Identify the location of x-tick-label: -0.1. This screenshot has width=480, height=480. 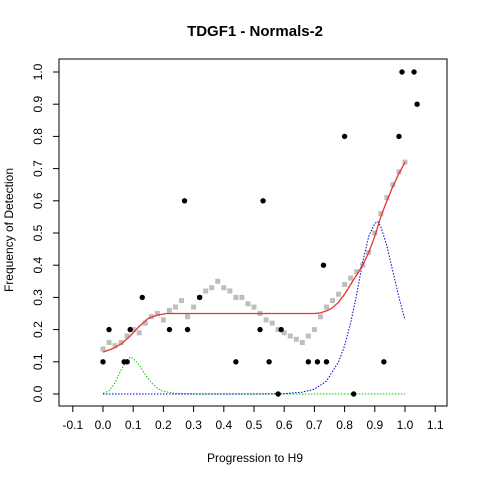
(72, 425).